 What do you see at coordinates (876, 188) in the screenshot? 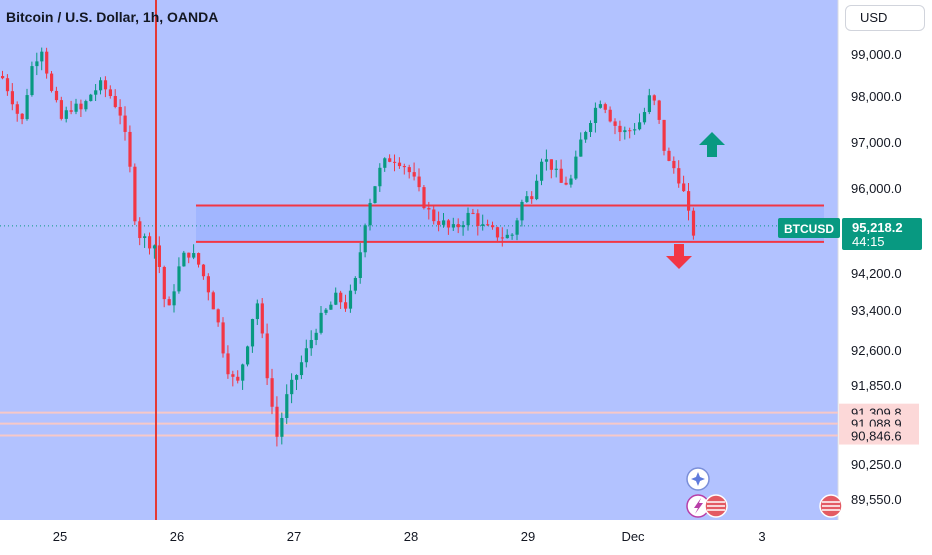
I see `y-tick-label: 96,000.0` at bounding box center [876, 188].